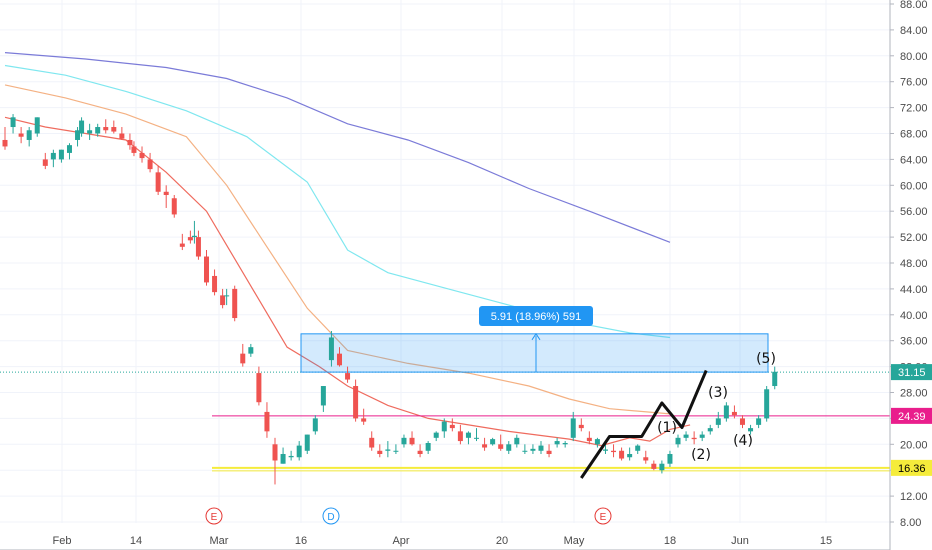  What do you see at coordinates (914, 83) in the screenshot?
I see `price-tick-label: 76.00` at bounding box center [914, 83].